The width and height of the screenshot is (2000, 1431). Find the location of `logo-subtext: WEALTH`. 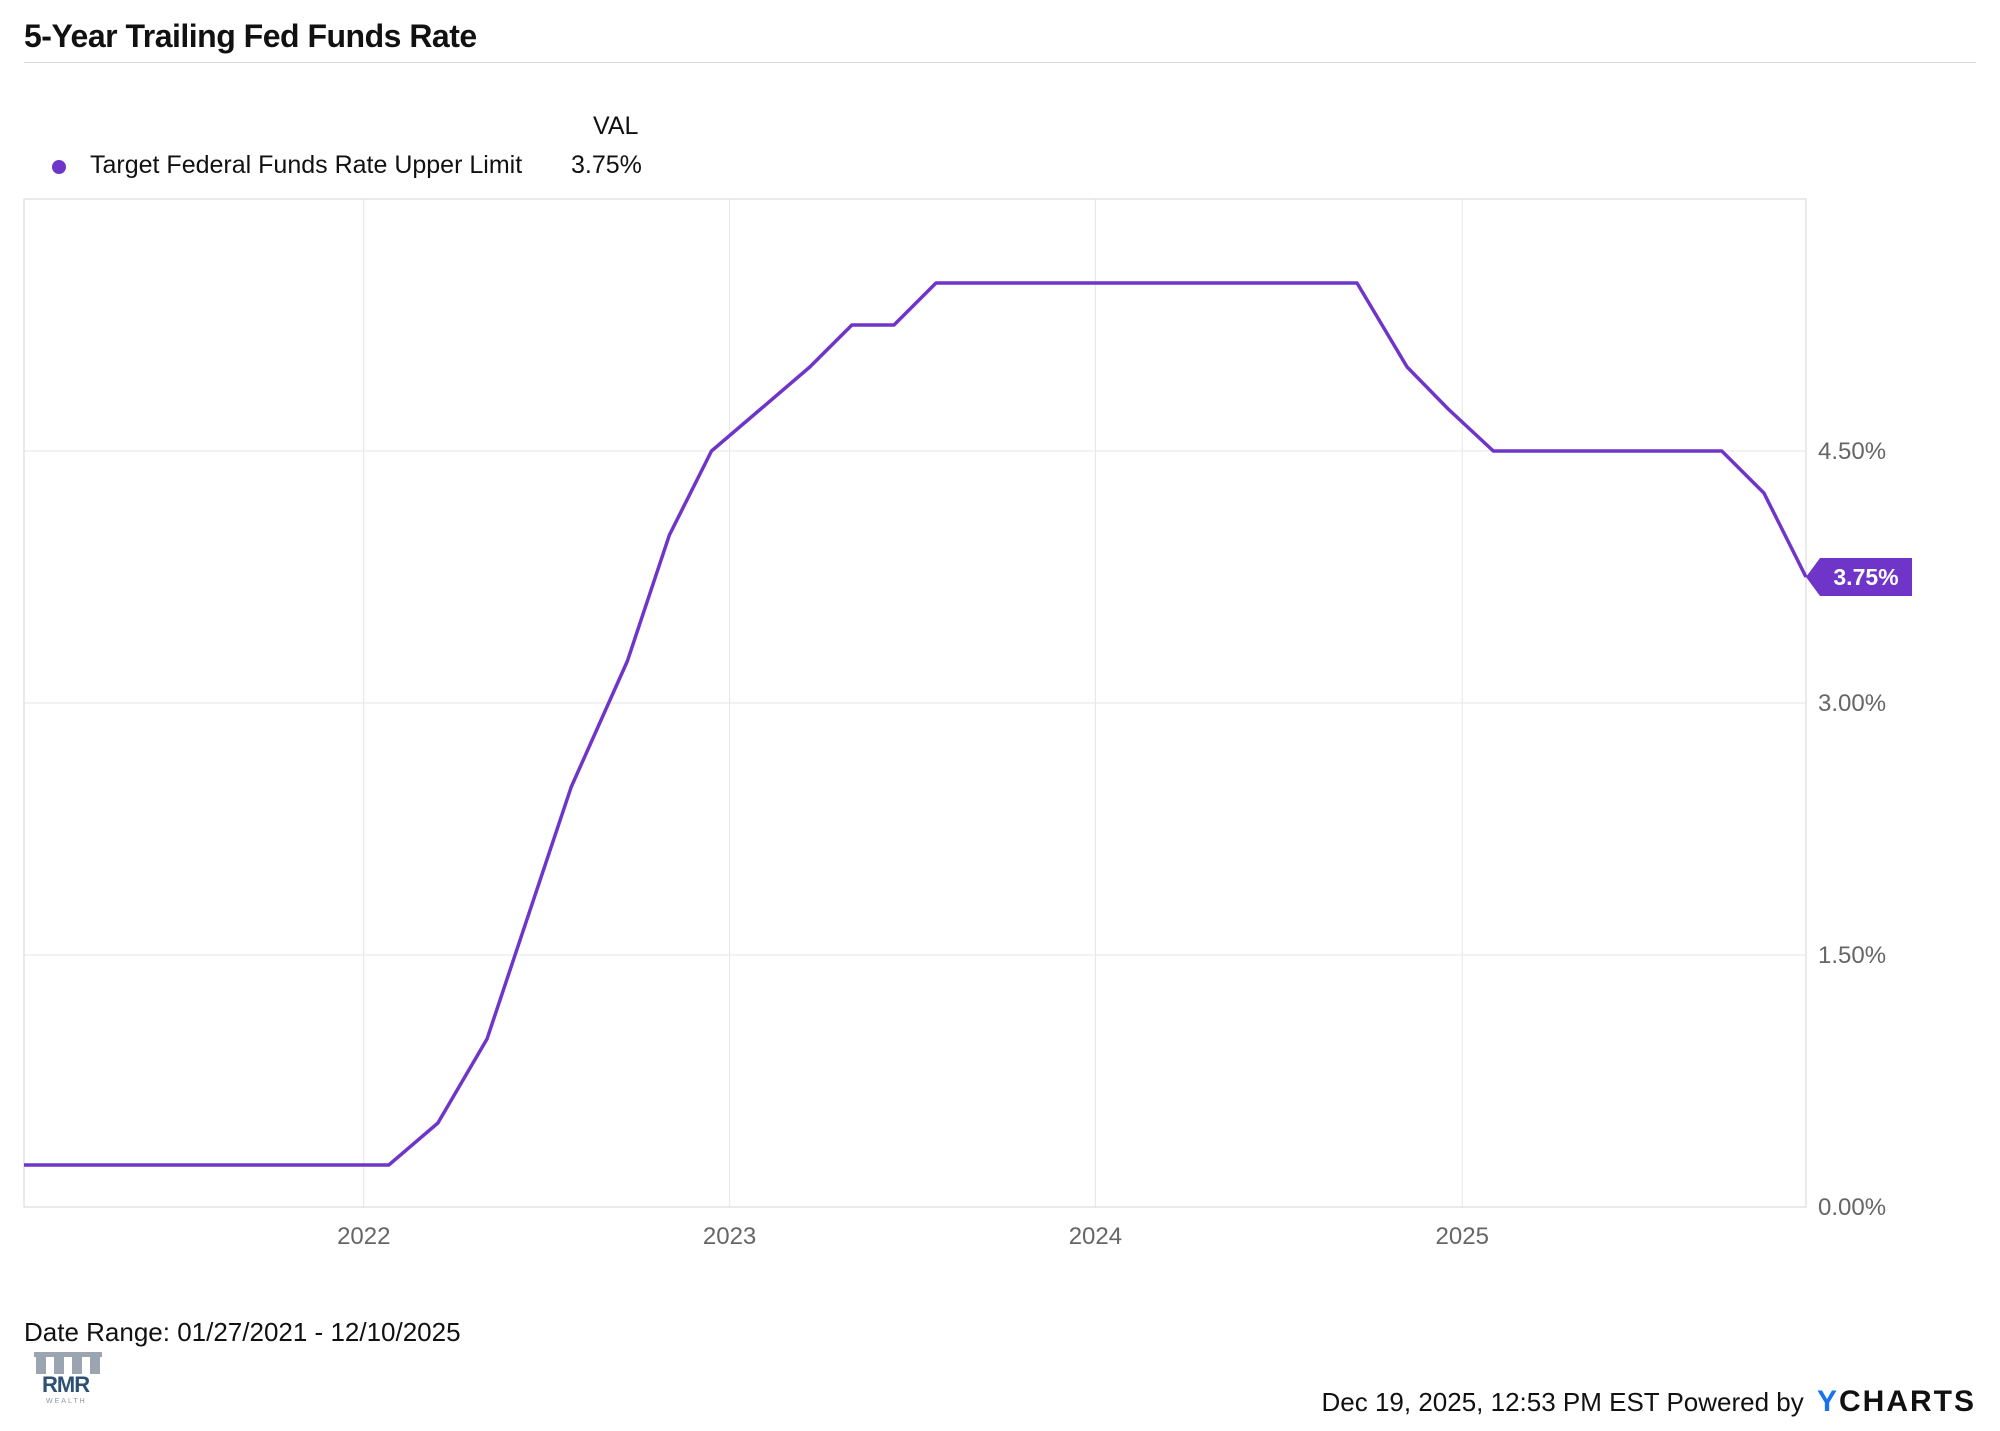

logo-subtext: WEALTH is located at coordinates (66, 1401).